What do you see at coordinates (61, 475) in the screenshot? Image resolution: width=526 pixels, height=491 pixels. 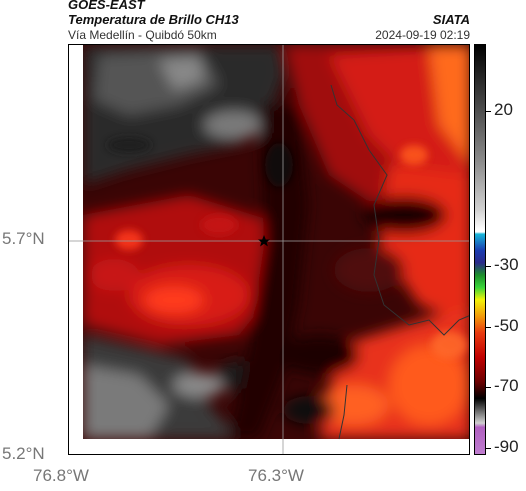 I see `x-tick-label: 76.8°W` at bounding box center [61, 475].